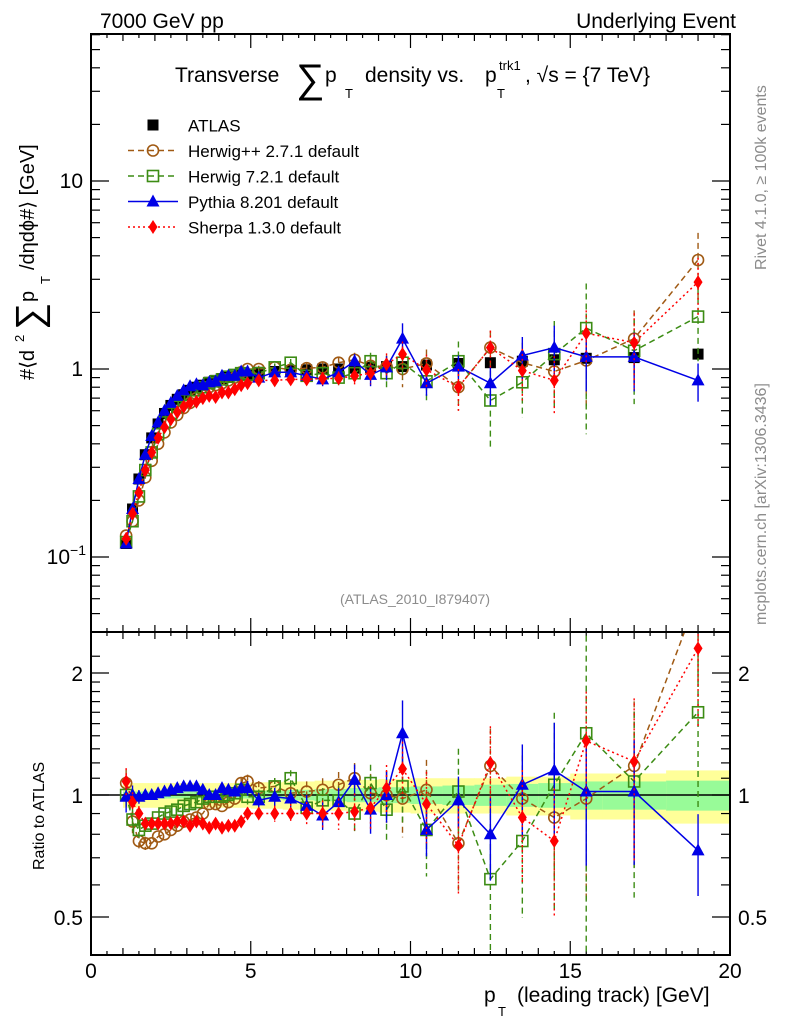  I want to click on legend-item-sherpa: Sherpa 1.3.0 default, so click(234, 228).